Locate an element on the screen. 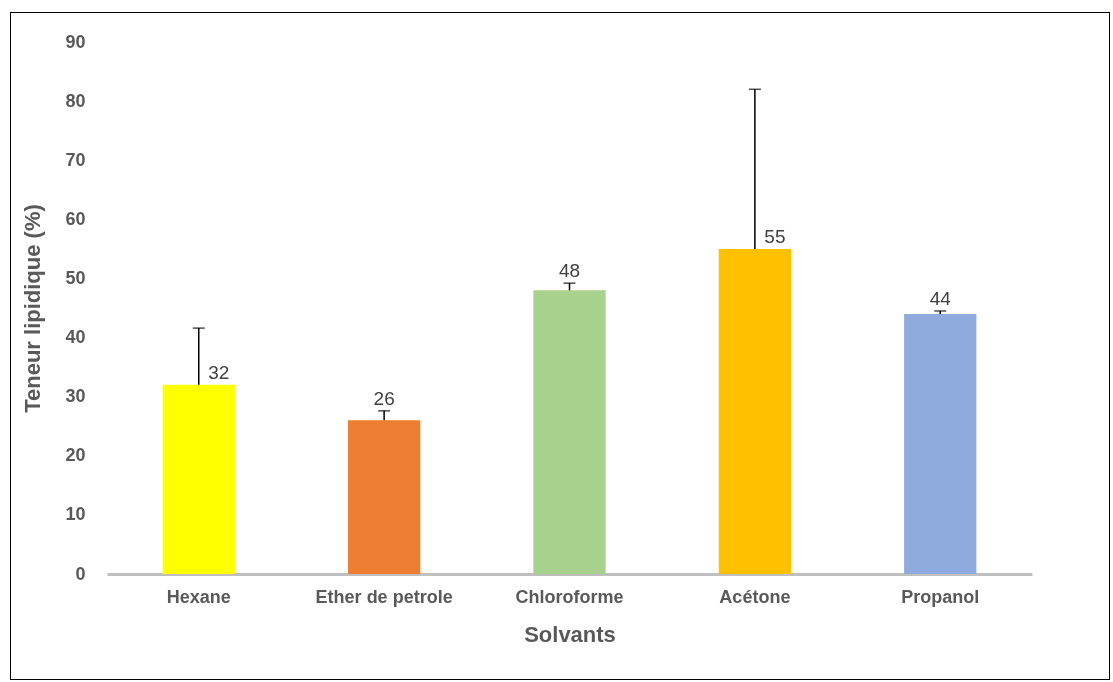 The height and width of the screenshot is (682, 1113). y-tick-label: 20 is located at coordinates (75, 455).